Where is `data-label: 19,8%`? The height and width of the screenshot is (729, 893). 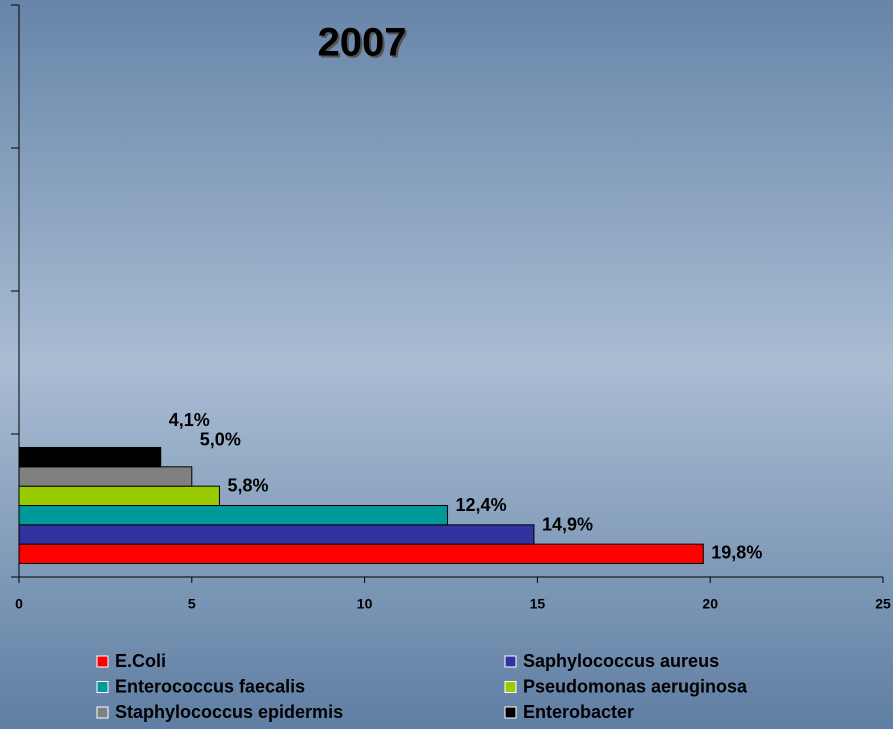 data-label: 19,8% is located at coordinates (736, 553).